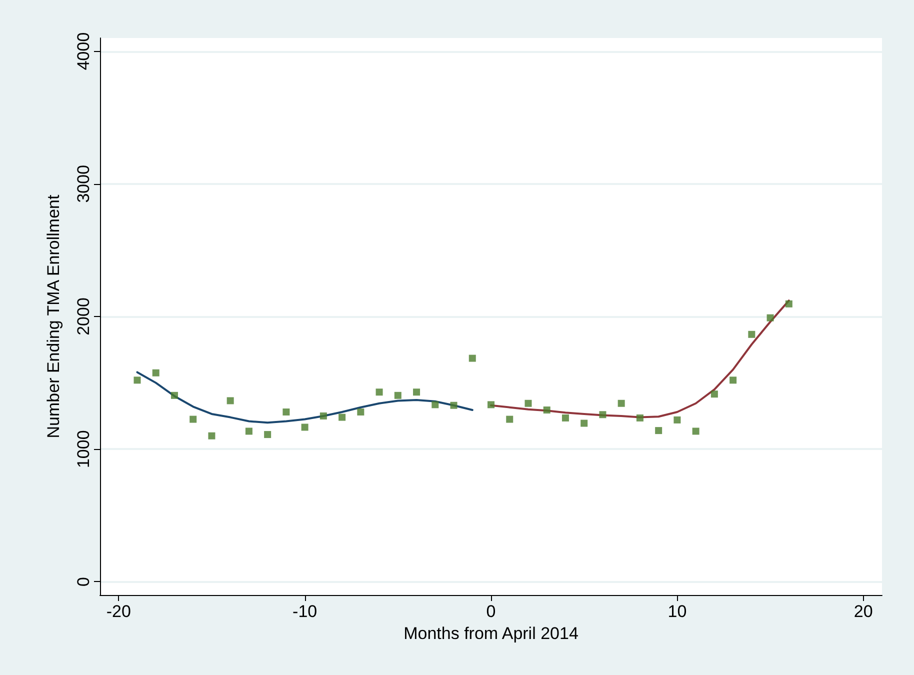 The width and height of the screenshot is (914, 675). What do you see at coordinates (118, 611) in the screenshot?
I see `x-tick-label: -20` at bounding box center [118, 611].